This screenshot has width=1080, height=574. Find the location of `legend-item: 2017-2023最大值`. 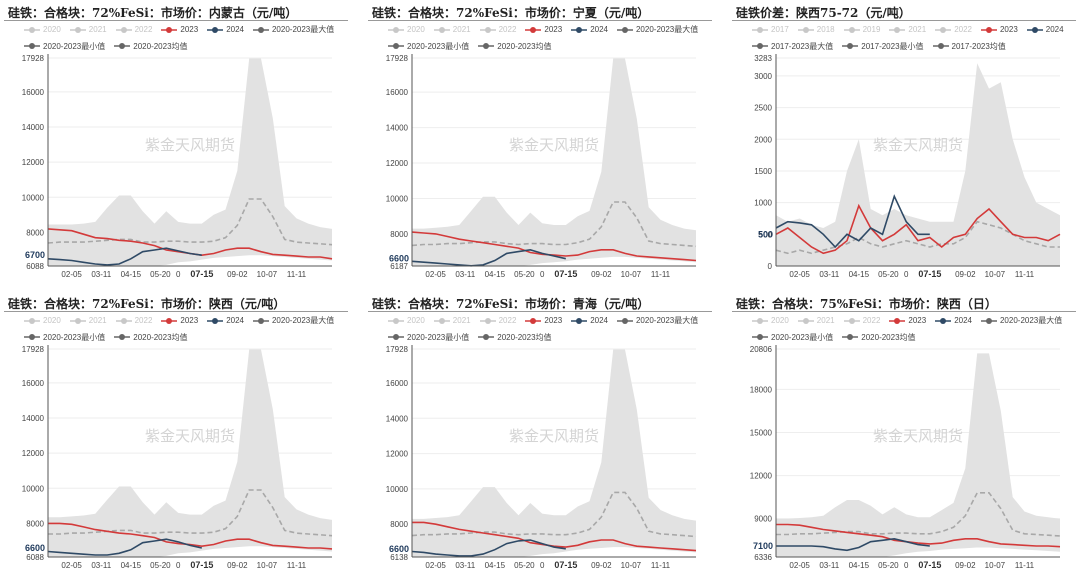

legend-item: 2017-2023最大值 is located at coordinates (792, 46).